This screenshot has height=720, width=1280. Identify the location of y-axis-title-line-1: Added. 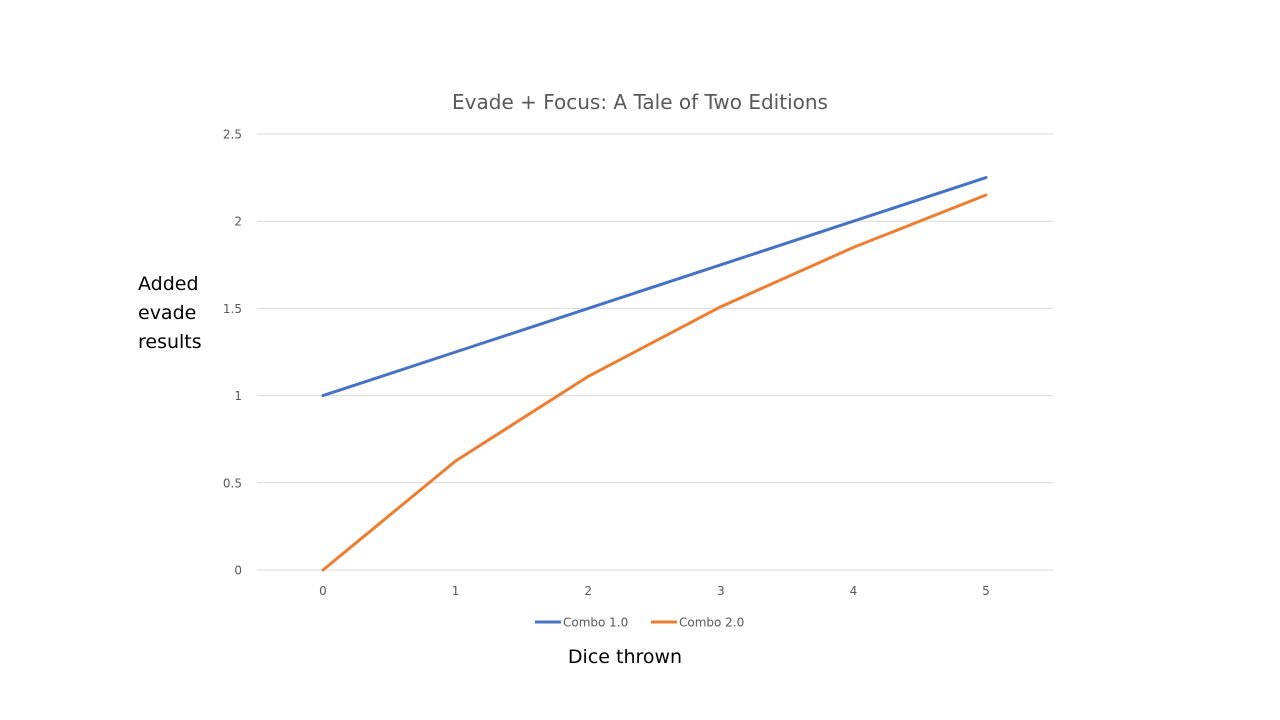
(168, 284).